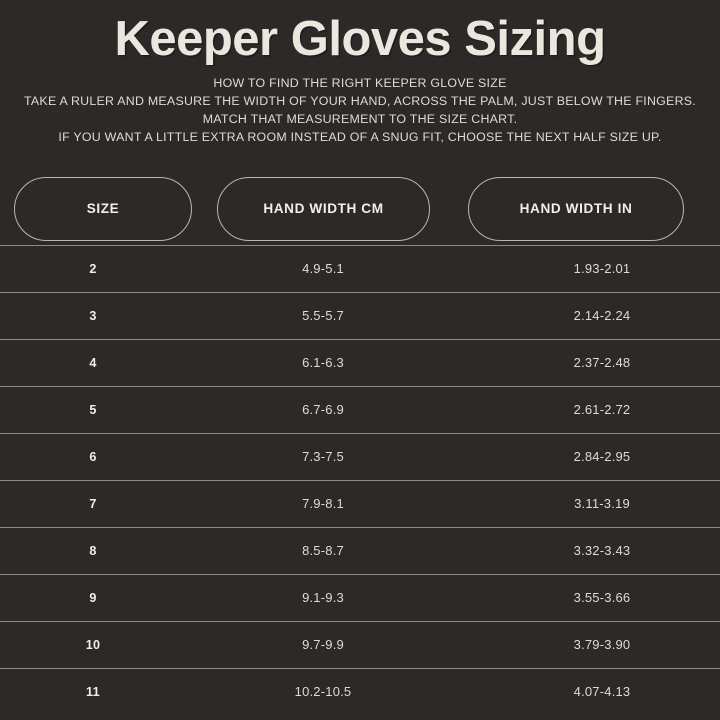 This screenshot has width=720, height=720. What do you see at coordinates (360, 503) in the screenshot?
I see `table-row: 7 7.9-8.1 3.11-3.19` at bounding box center [360, 503].